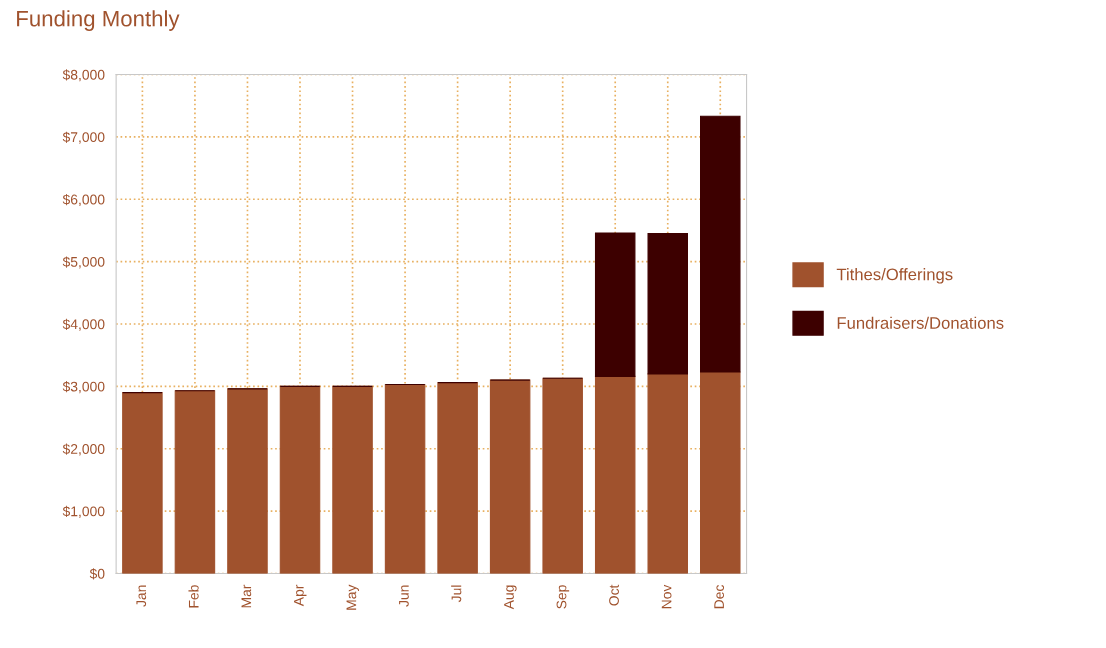 The width and height of the screenshot is (1106, 648). Describe the element at coordinates (83, 137) in the screenshot. I see `y-tick-label: $7,000` at that location.